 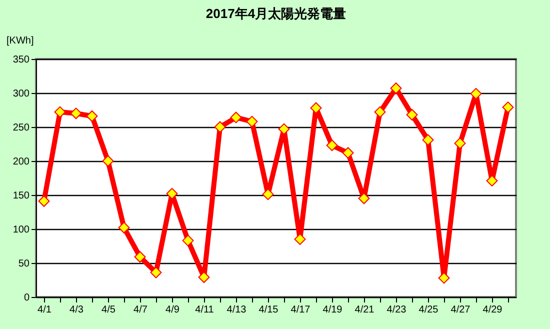 I want to click on x-tick-label: 4/1, so click(x=45, y=310).